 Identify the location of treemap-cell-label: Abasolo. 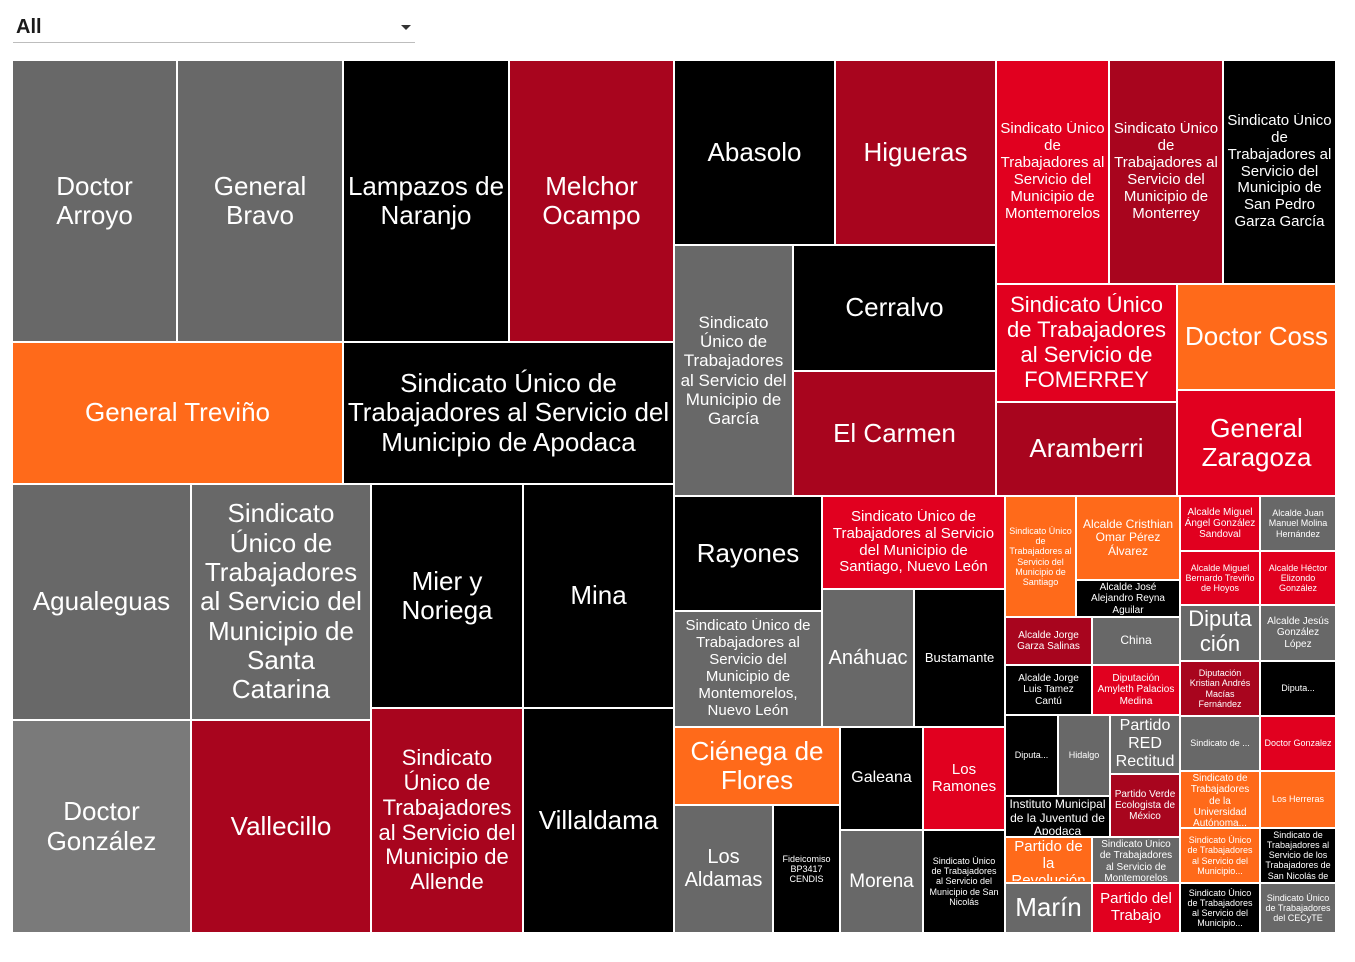
(754, 152).